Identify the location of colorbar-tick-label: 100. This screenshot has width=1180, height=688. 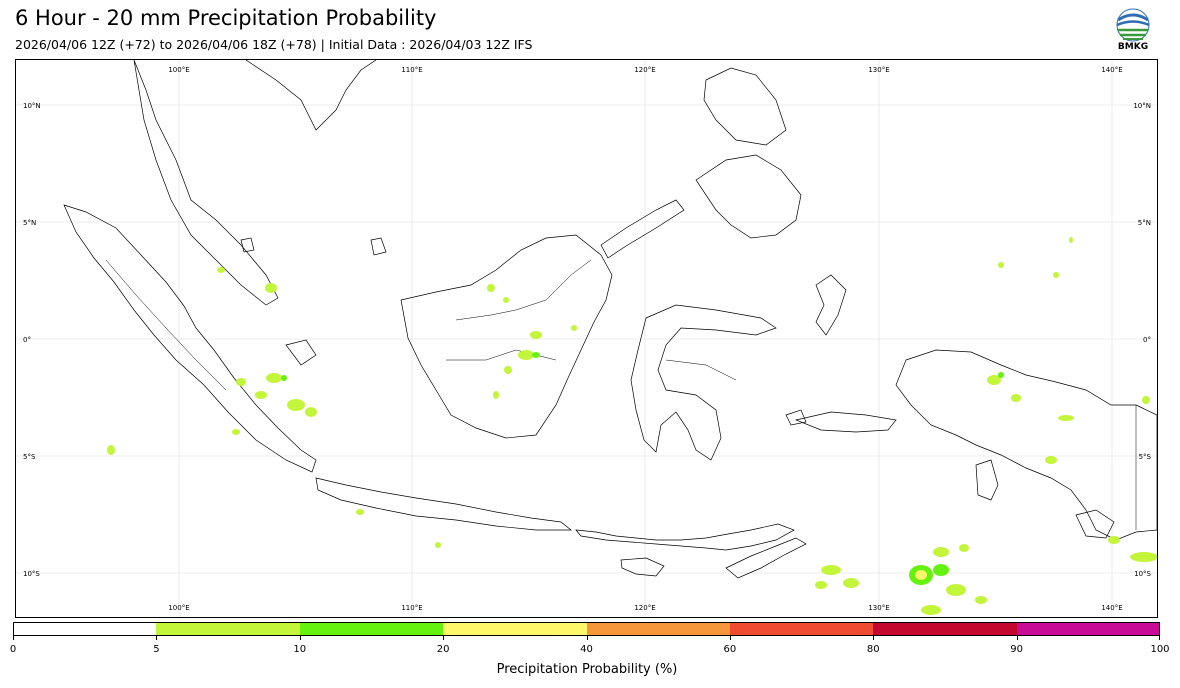
(1160, 649).